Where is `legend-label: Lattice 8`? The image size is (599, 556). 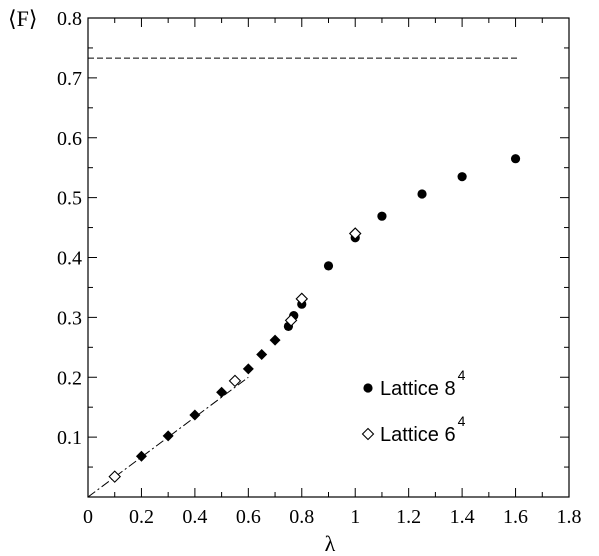 legend-label: Lattice 8 is located at coordinates (418, 389).